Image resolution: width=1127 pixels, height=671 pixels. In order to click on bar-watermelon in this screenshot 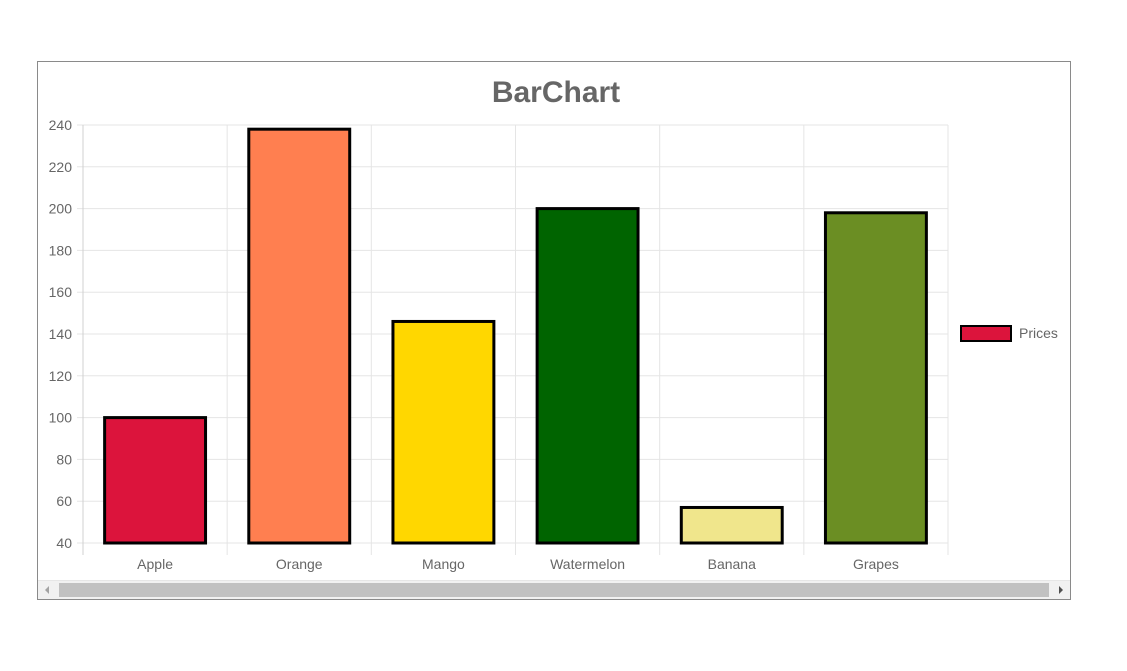, I will do `click(587, 376)`.